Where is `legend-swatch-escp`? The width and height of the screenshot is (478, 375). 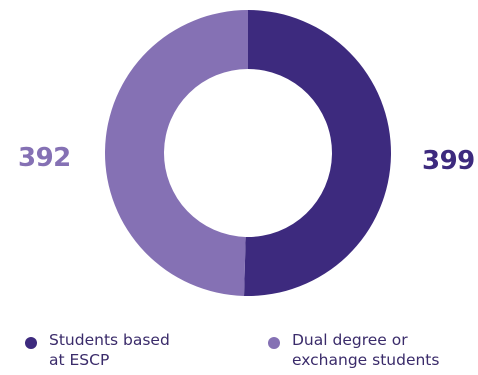 legend-swatch-escp is located at coordinates (31, 343).